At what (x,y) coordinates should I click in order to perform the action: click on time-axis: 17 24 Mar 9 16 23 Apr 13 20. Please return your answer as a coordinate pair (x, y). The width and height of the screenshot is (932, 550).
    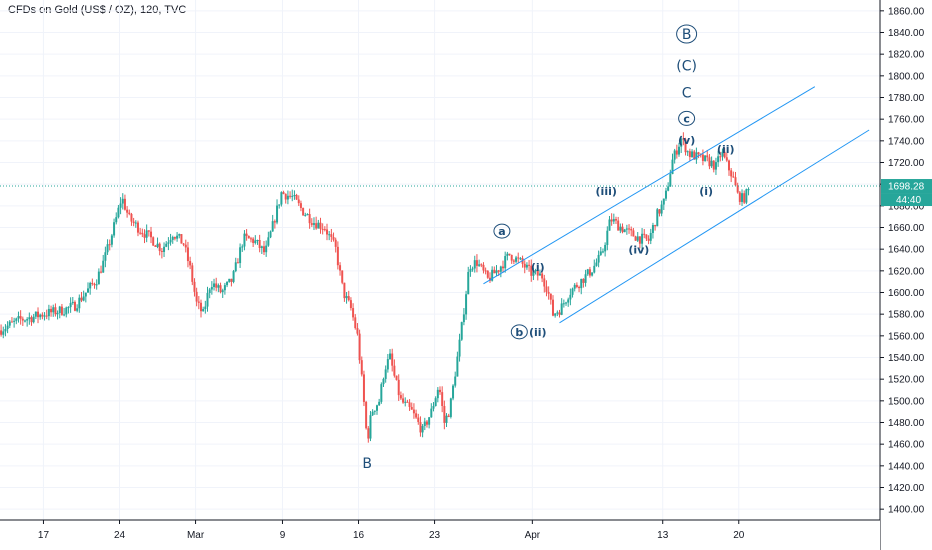
    Looking at the image, I should click on (440, 534).